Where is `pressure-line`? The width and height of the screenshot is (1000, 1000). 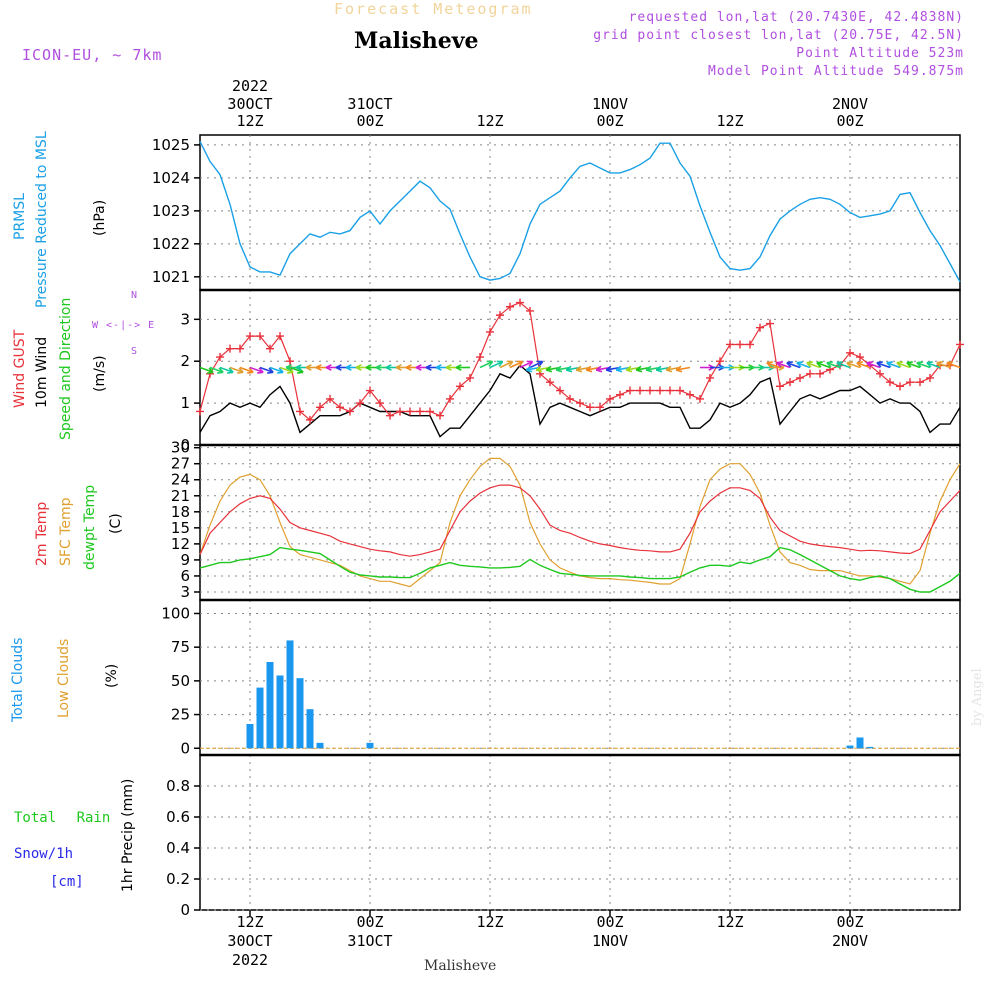
pressure-line is located at coordinates (580, 212).